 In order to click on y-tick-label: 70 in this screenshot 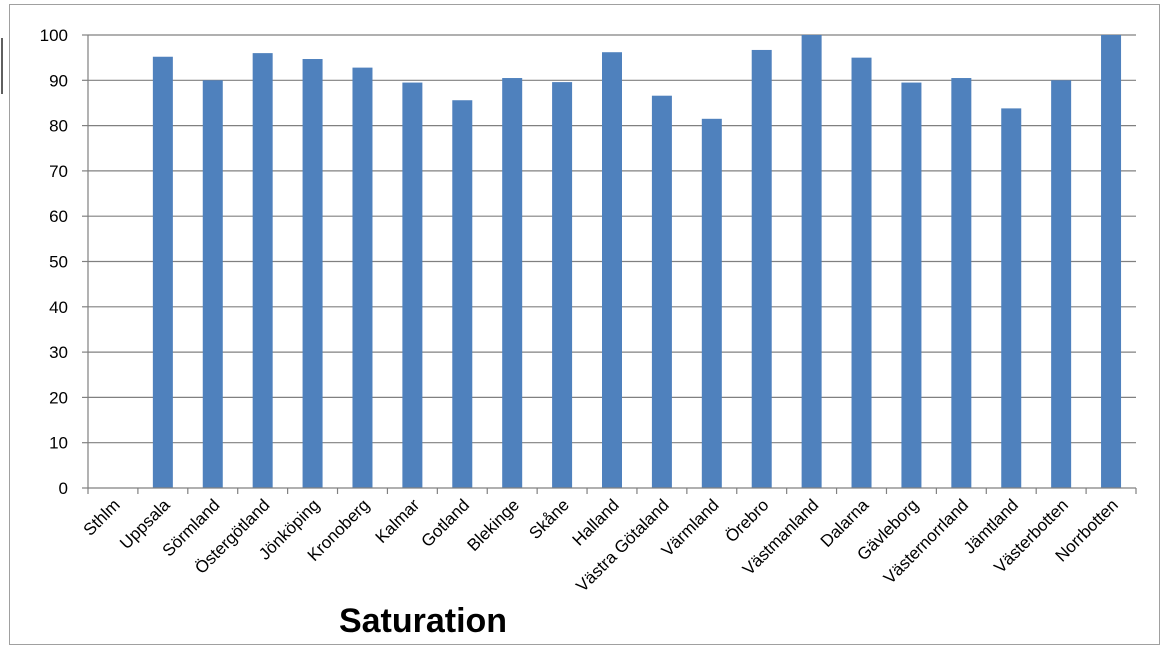, I will do `click(58, 171)`.